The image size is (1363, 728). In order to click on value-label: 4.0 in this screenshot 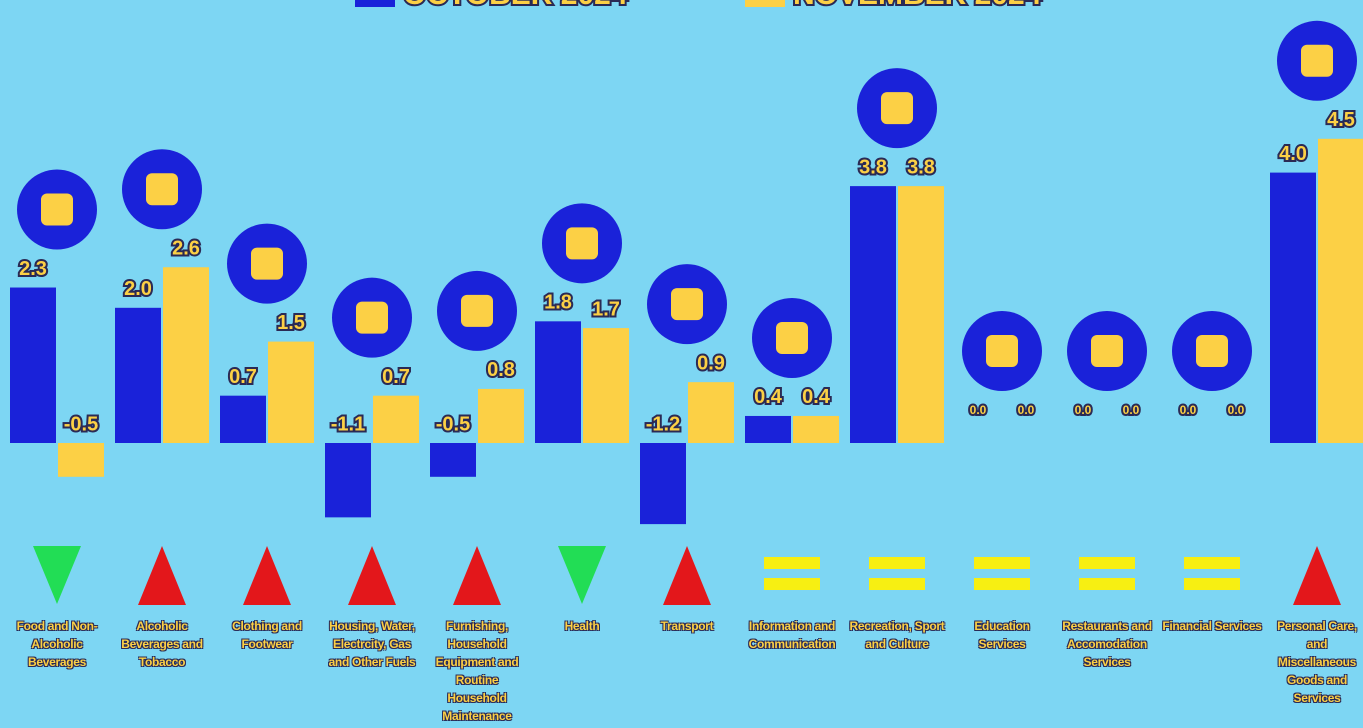, I will do `click(1293, 154)`.